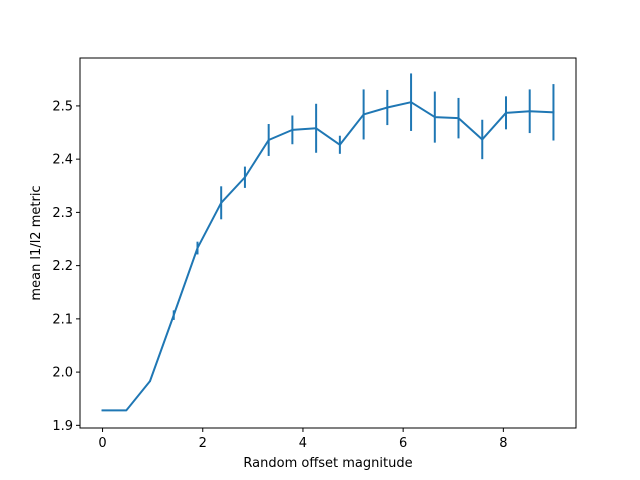  What do you see at coordinates (102, 443) in the screenshot?
I see `x-tick-label: 0` at bounding box center [102, 443].